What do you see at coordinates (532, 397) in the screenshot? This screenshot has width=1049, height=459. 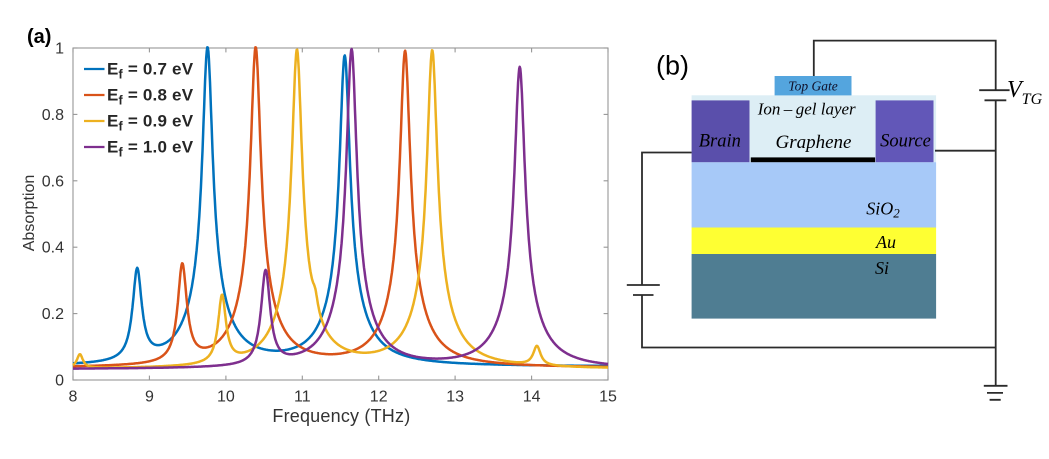 I see `svg-text: 14` at bounding box center [532, 397].